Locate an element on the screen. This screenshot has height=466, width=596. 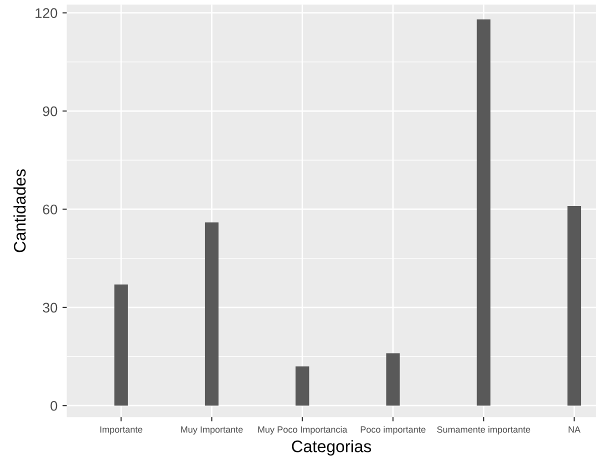
x-tick-label: Muy Importante is located at coordinates (212, 430).